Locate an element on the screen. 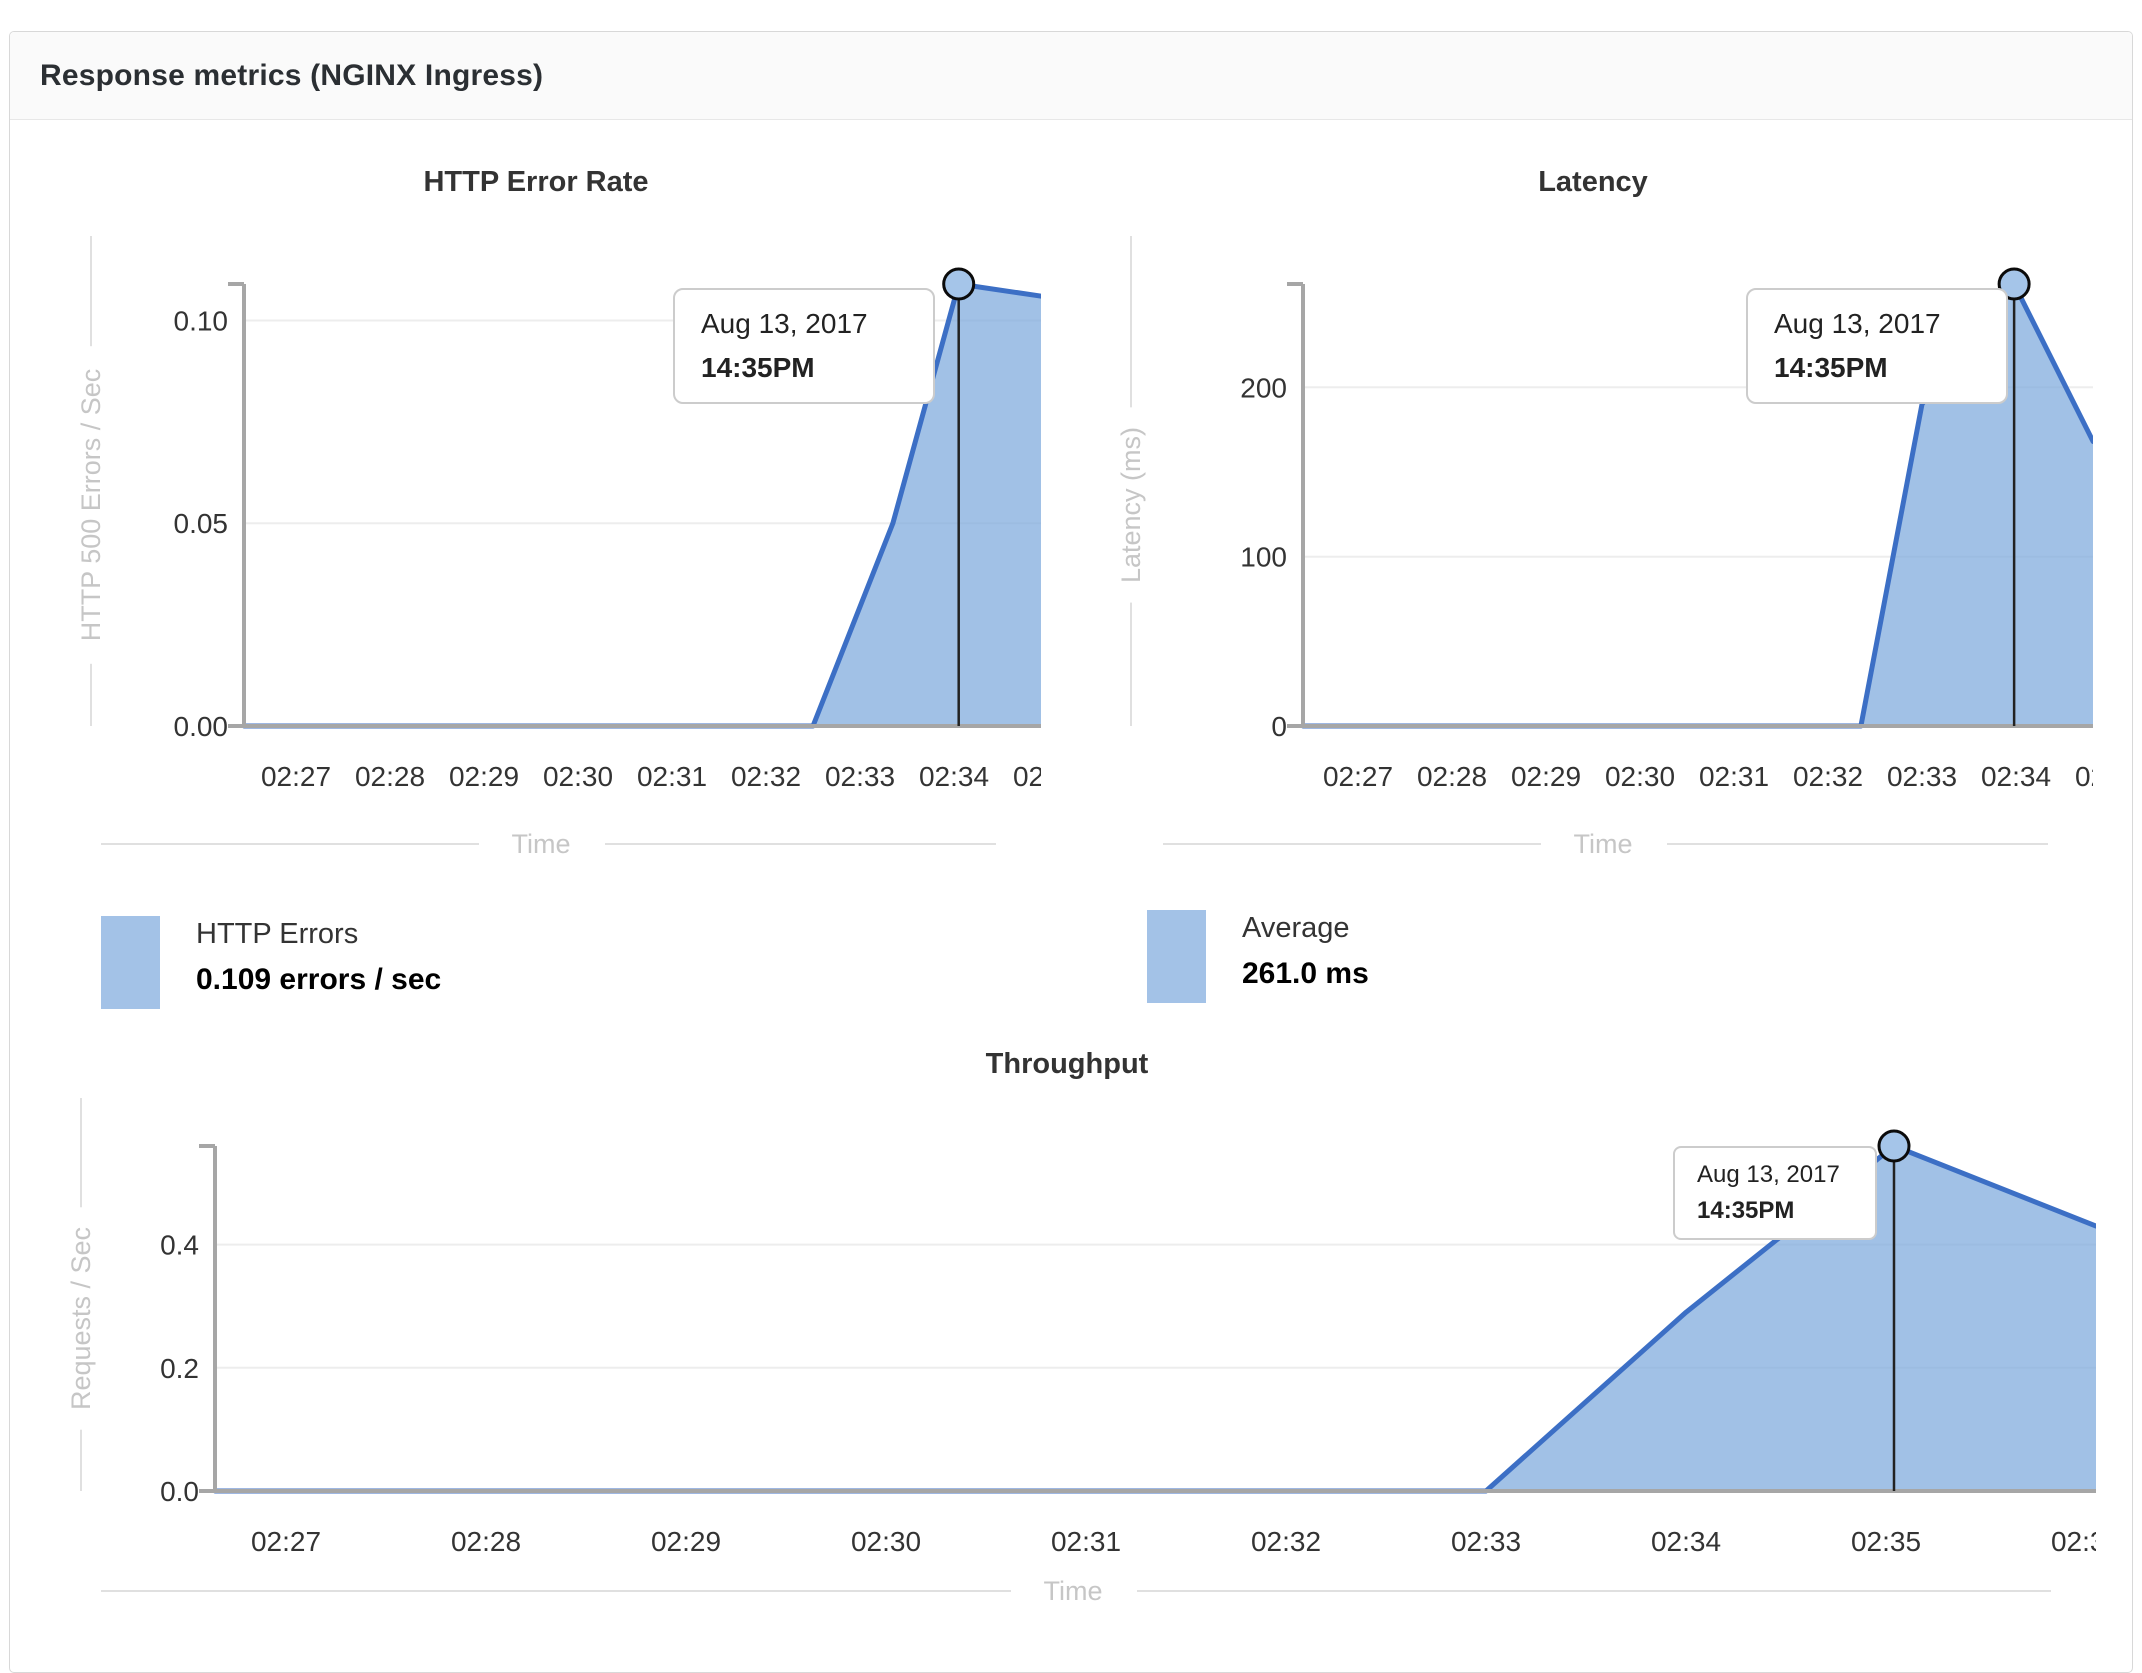 The image size is (2142, 1673). legend-average-latency: Average 261.0 ms is located at coordinates (1258, 956).